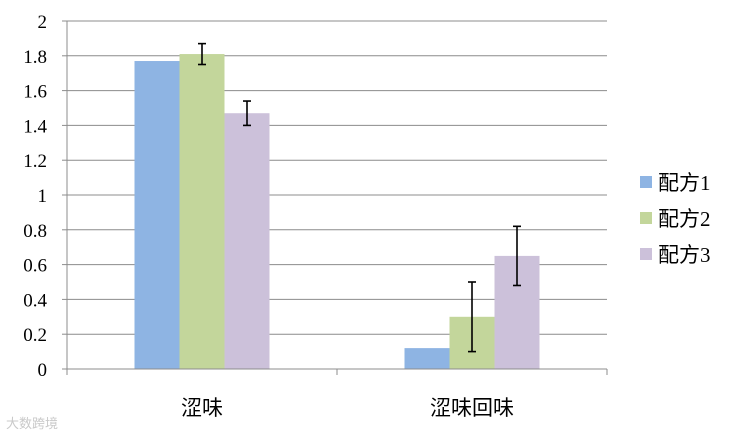 The image size is (736, 437). Describe the element at coordinates (35, 92) in the screenshot. I see `y-tick-label: 1.6` at that location.